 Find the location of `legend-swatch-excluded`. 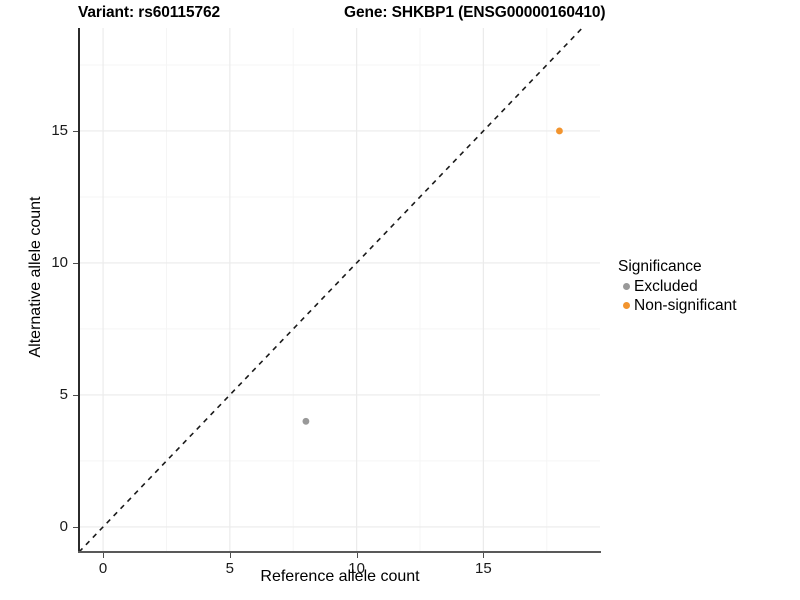

legend-swatch-excluded is located at coordinates (626, 286).